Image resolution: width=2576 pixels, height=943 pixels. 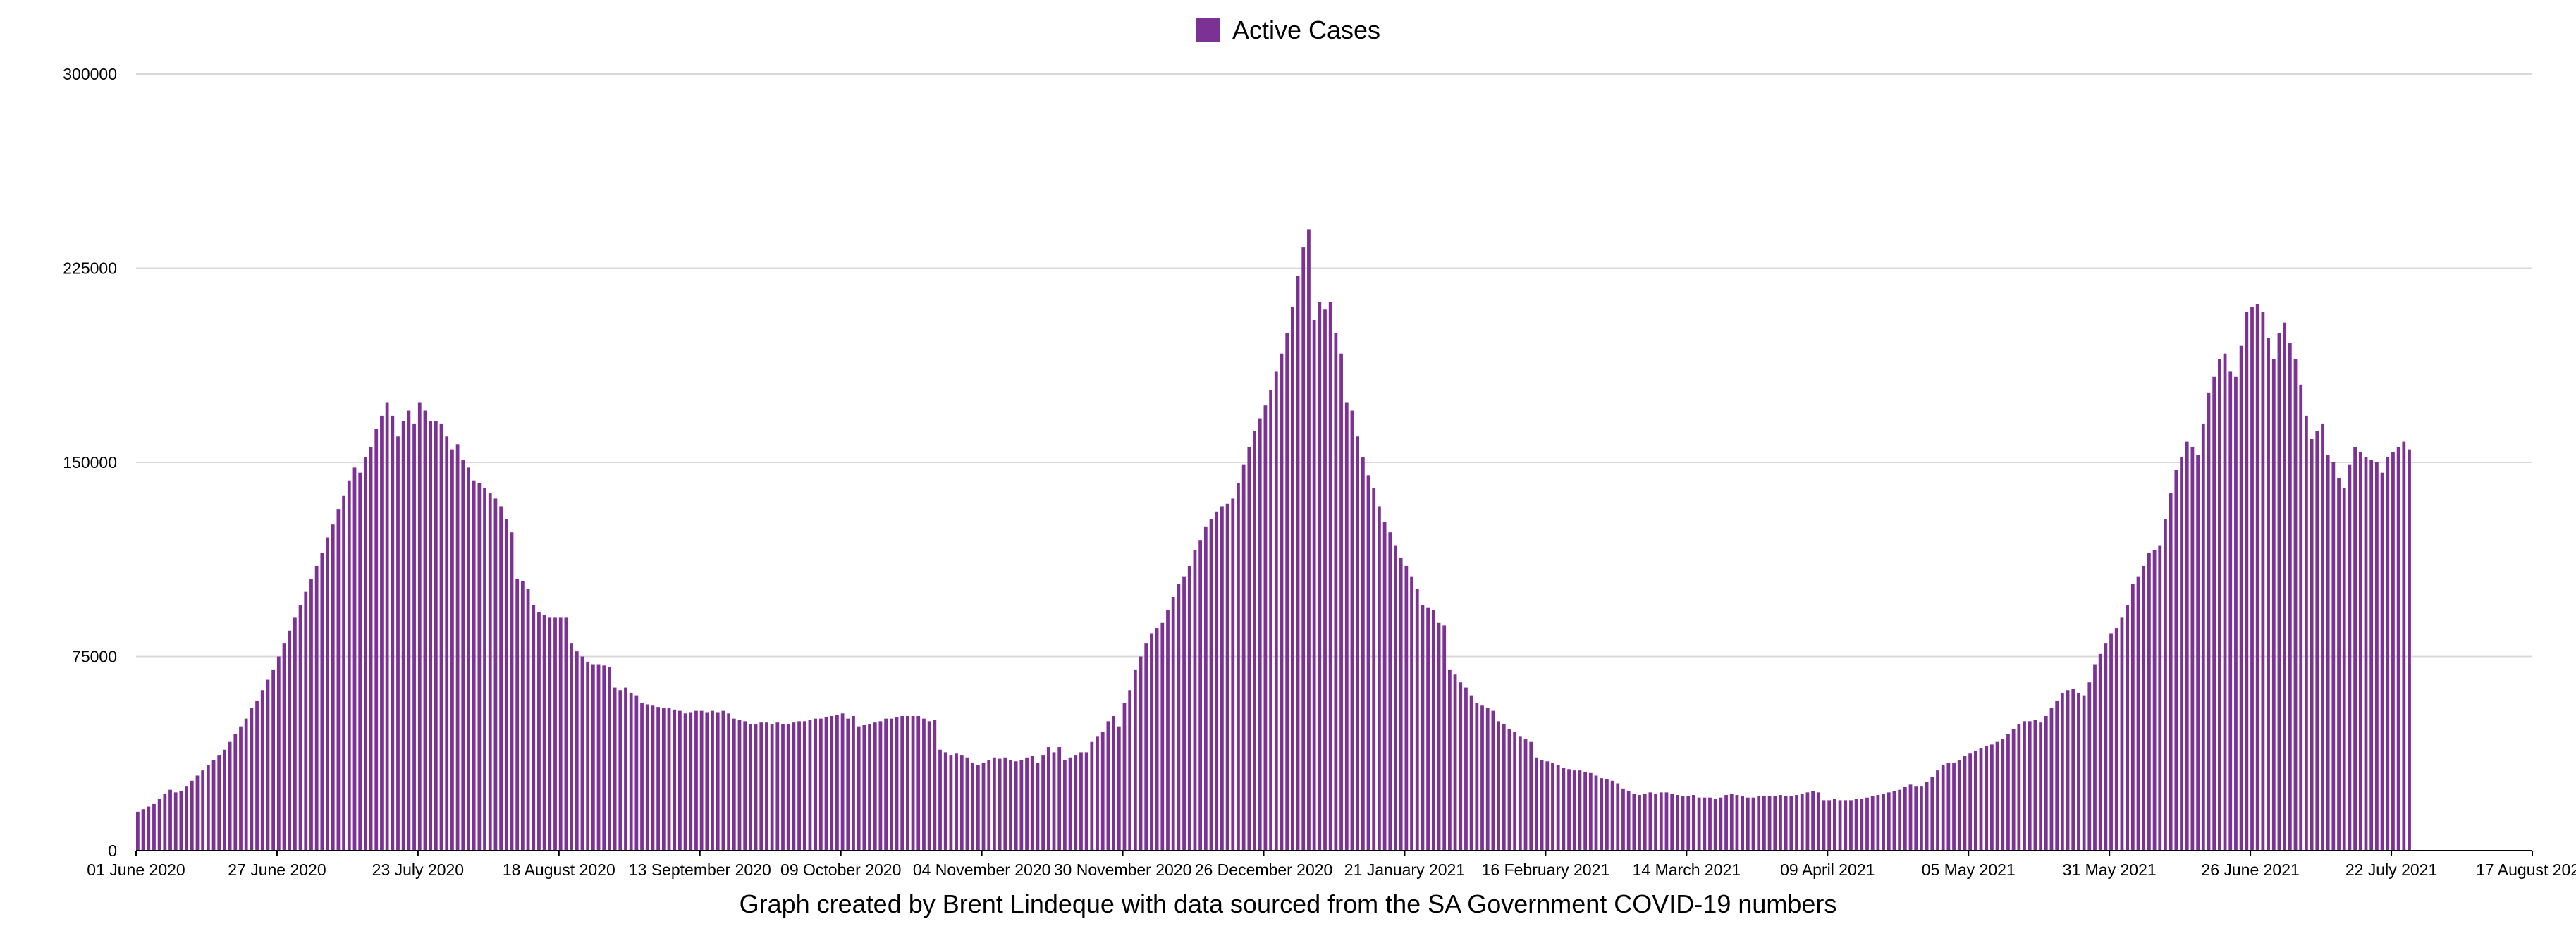 What do you see at coordinates (840, 870) in the screenshot?
I see `x-tick-label: 09 October 2020` at bounding box center [840, 870].